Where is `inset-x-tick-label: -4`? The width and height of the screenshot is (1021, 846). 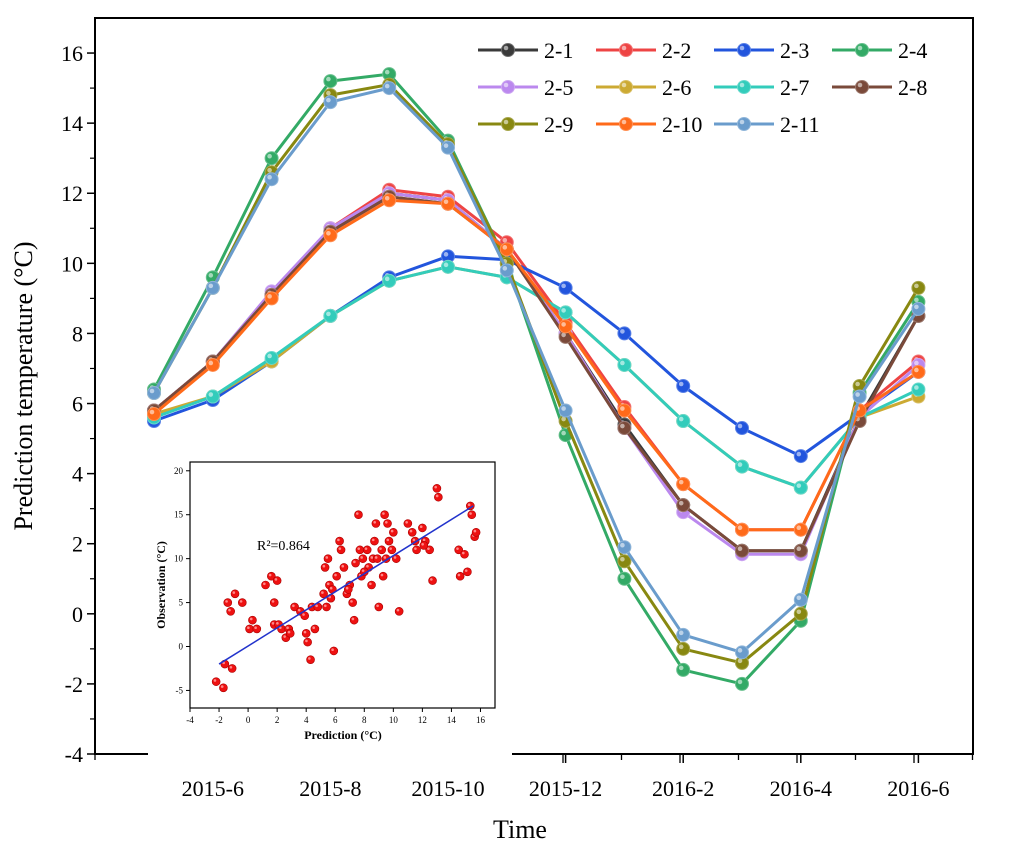 inset-x-tick-label: -4 is located at coordinates (190, 720).